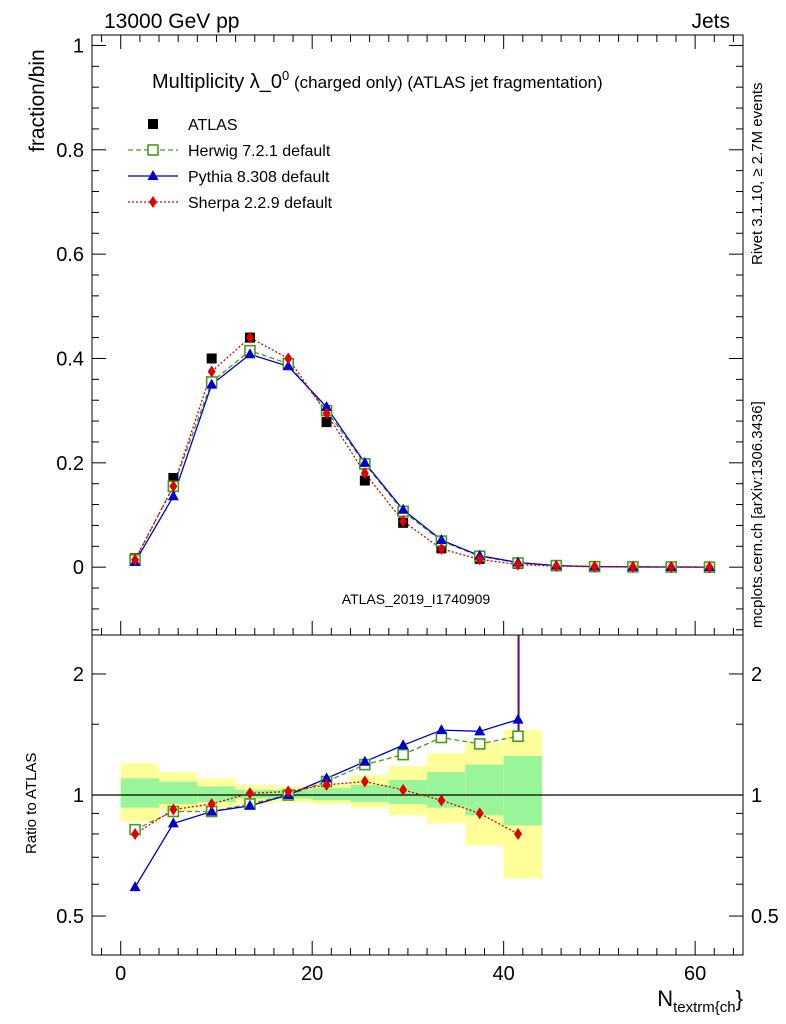 This screenshot has height=1024, width=786. I want to click on ratio-y-tick-label-right: 1, so click(756, 796).